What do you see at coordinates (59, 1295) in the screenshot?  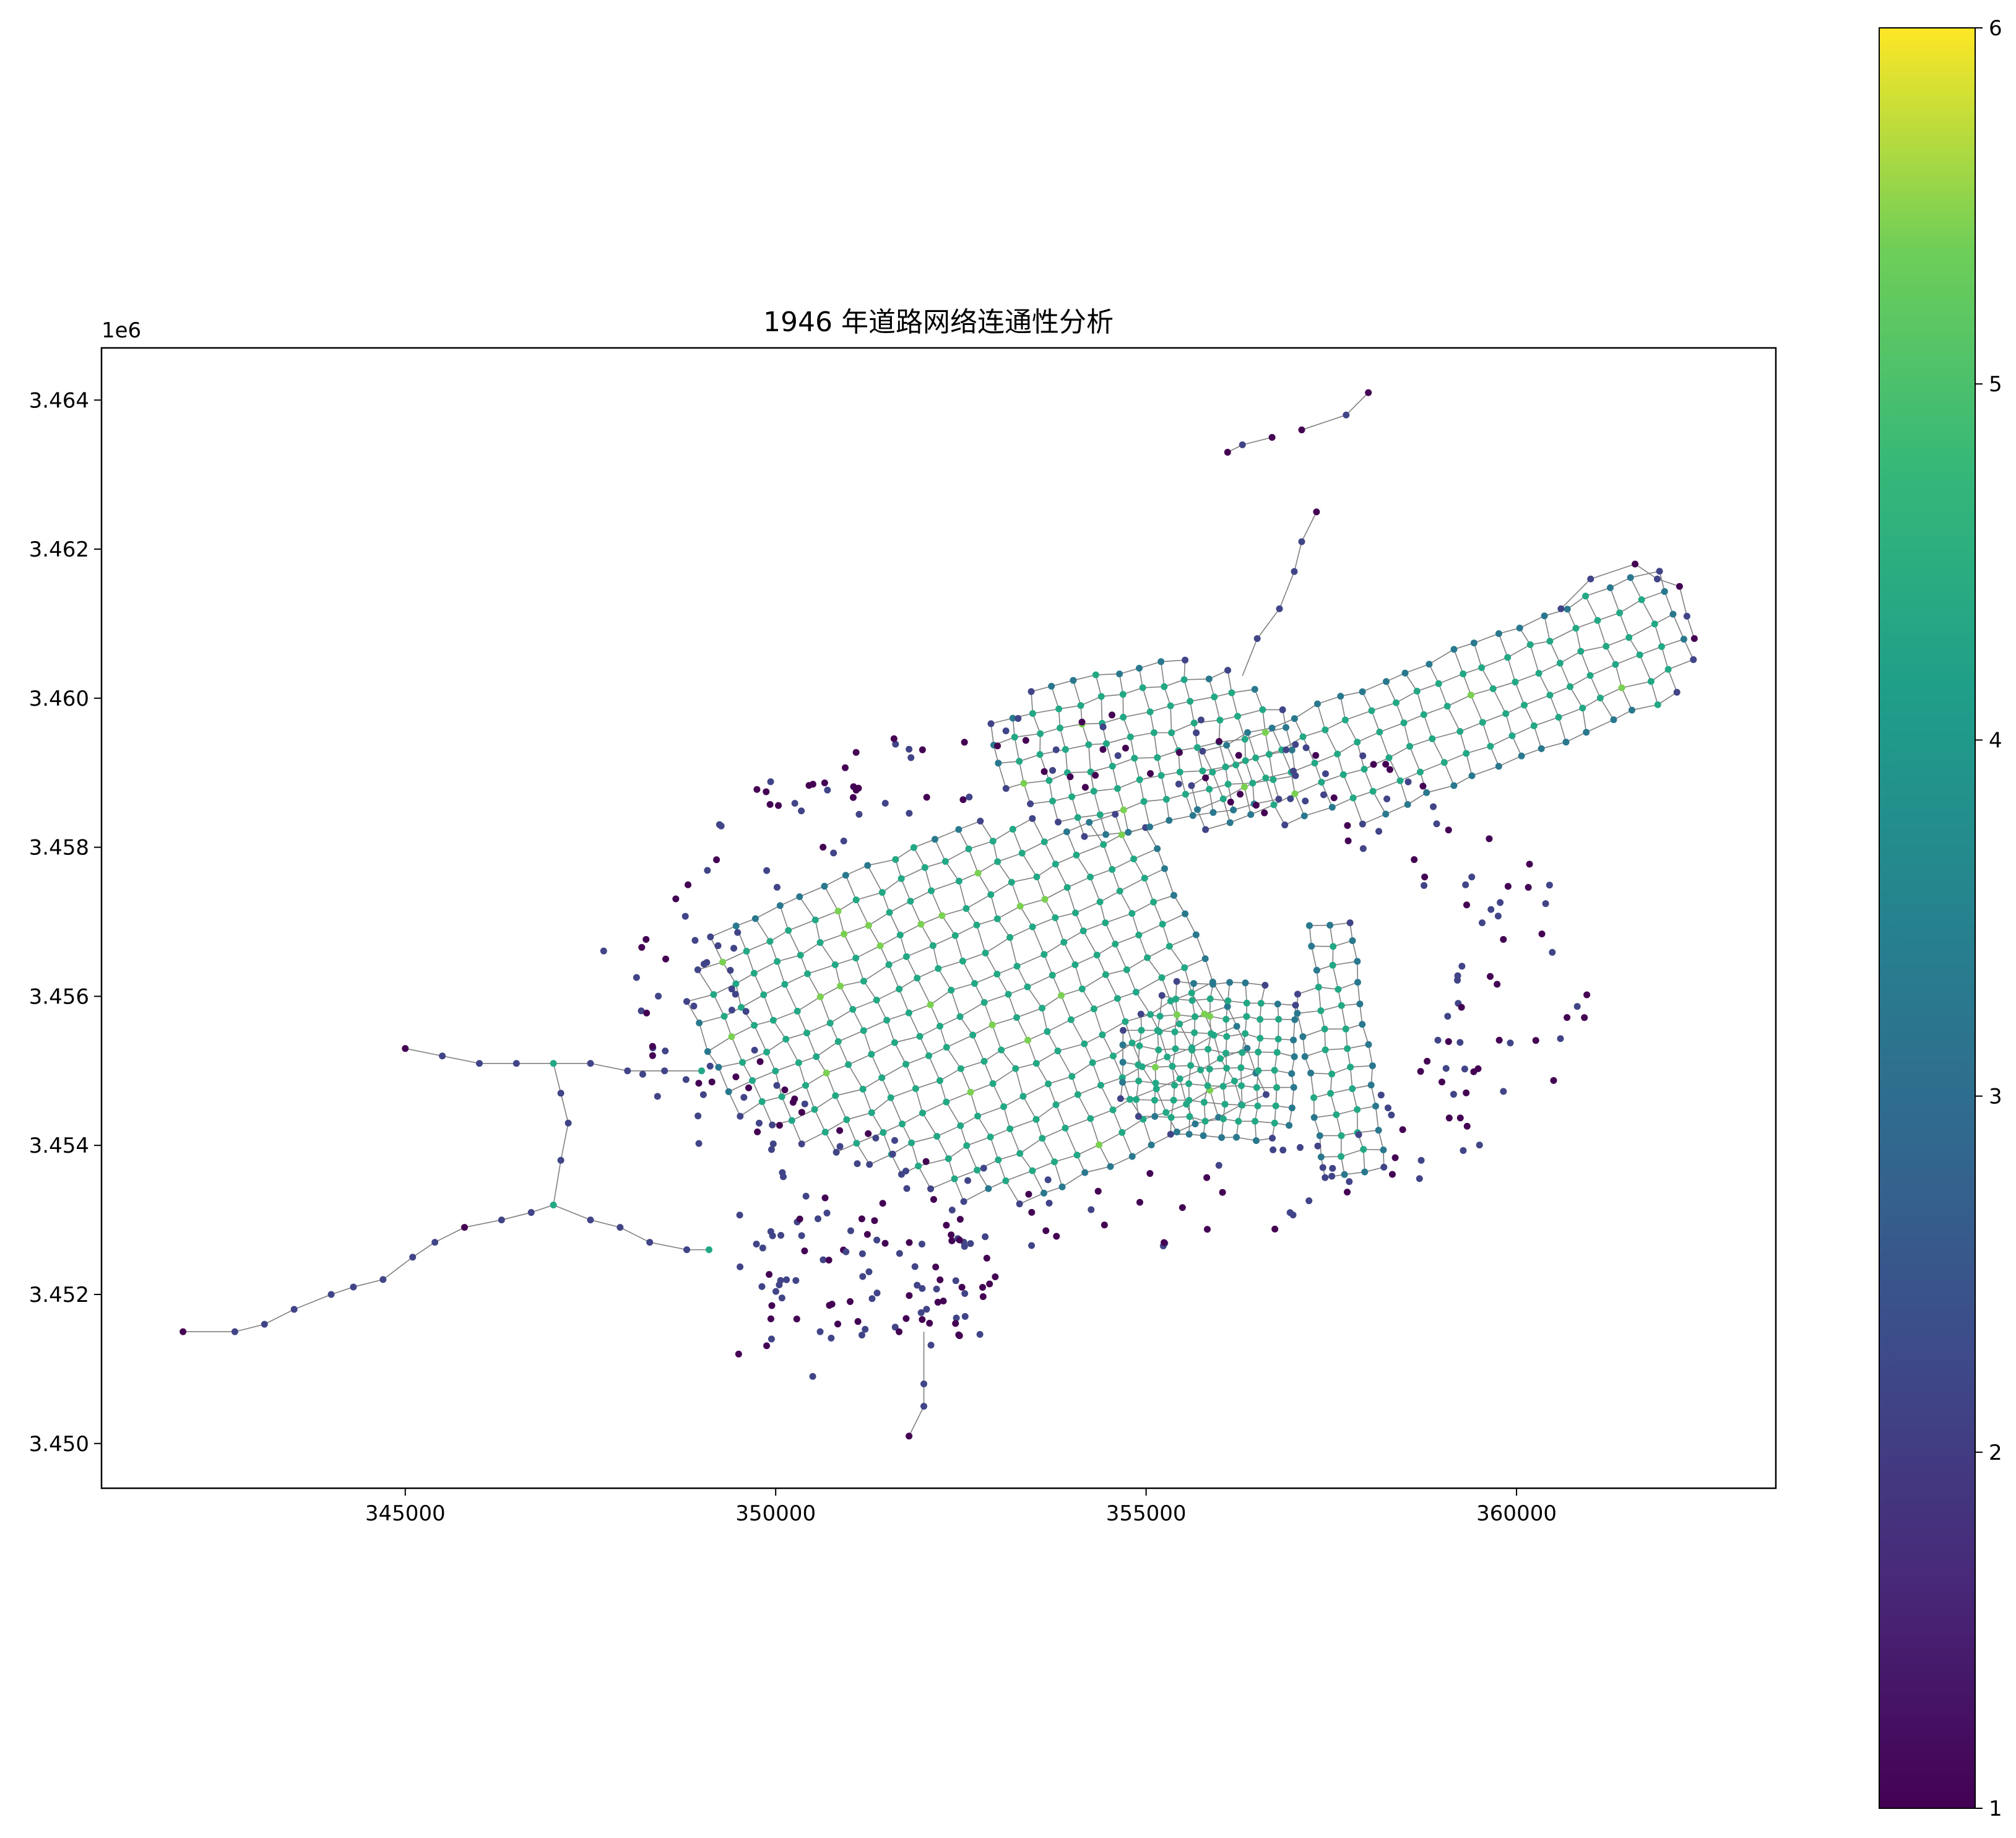 I see `y-tick-label: 3.452` at bounding box center [59, 1295].